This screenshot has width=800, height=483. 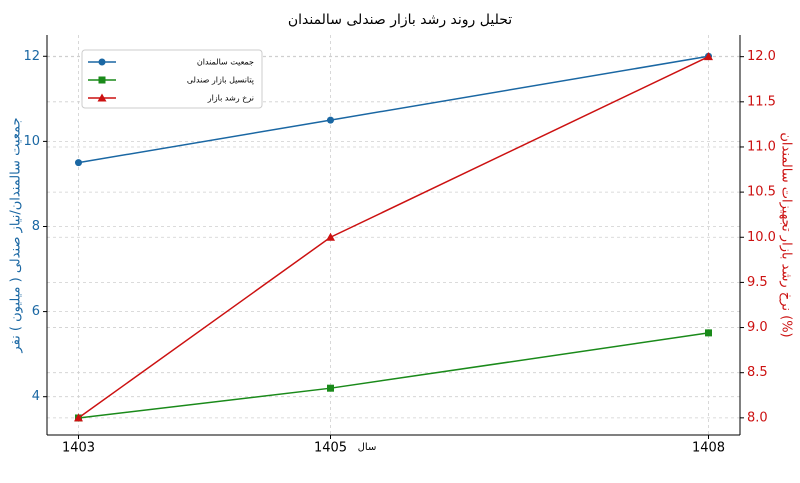 What do you see at coordinates (757, 417) in the screenshot?
I see `y2-tick-label: 8.0` at bounding box center [757, 417].